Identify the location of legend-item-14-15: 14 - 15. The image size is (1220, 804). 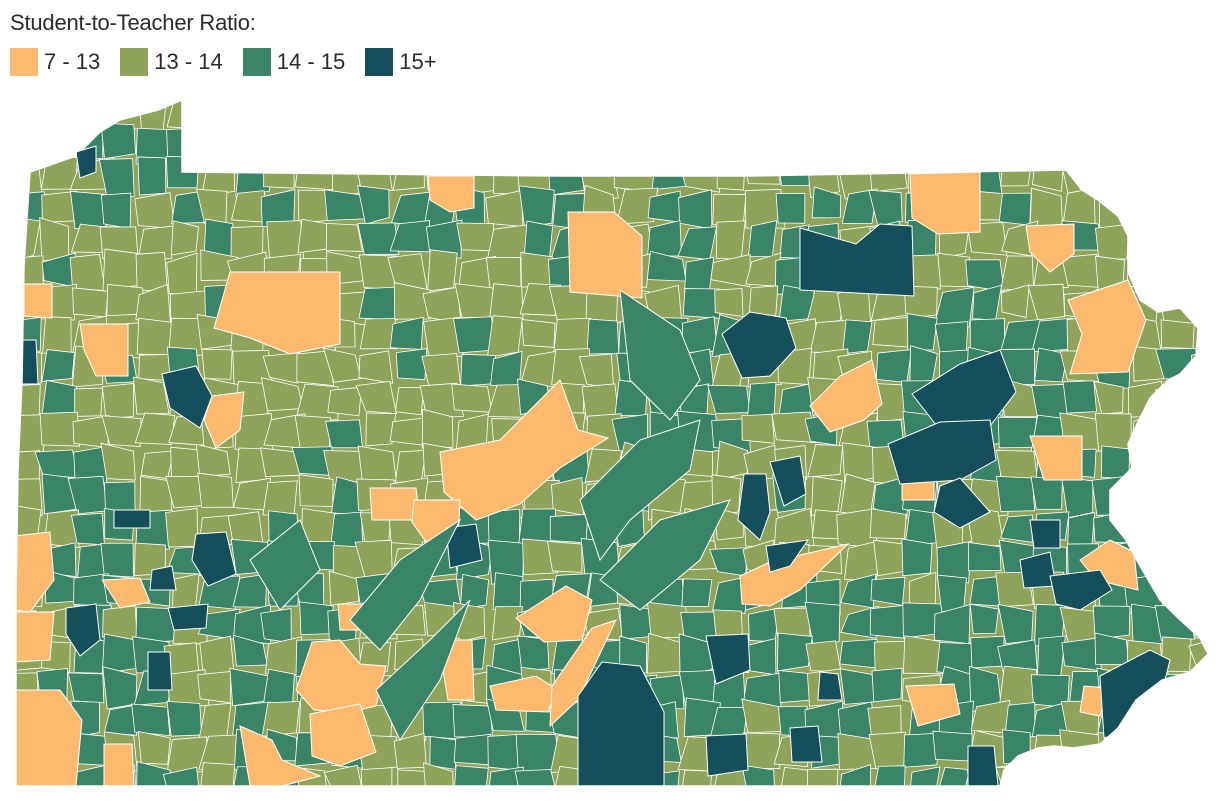
(293, 62).